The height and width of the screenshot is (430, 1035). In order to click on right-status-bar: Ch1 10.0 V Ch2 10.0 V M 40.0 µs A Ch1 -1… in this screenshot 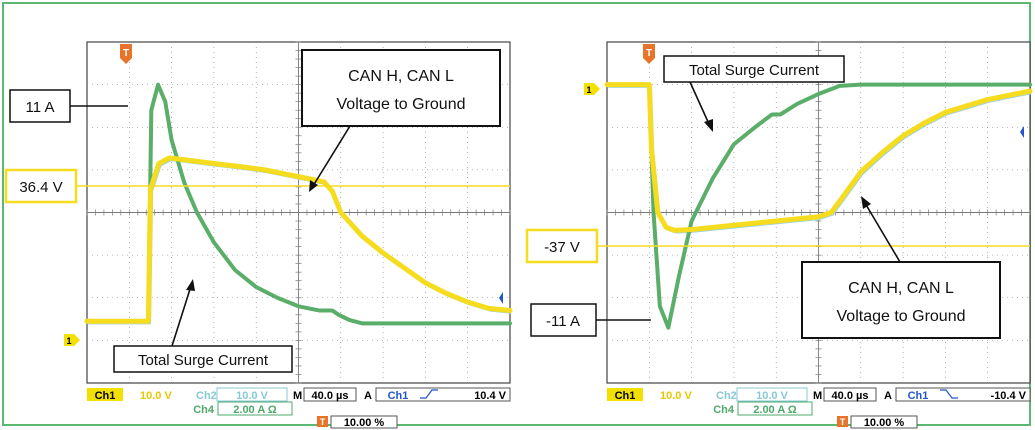, I will do `click(819, 408)`.